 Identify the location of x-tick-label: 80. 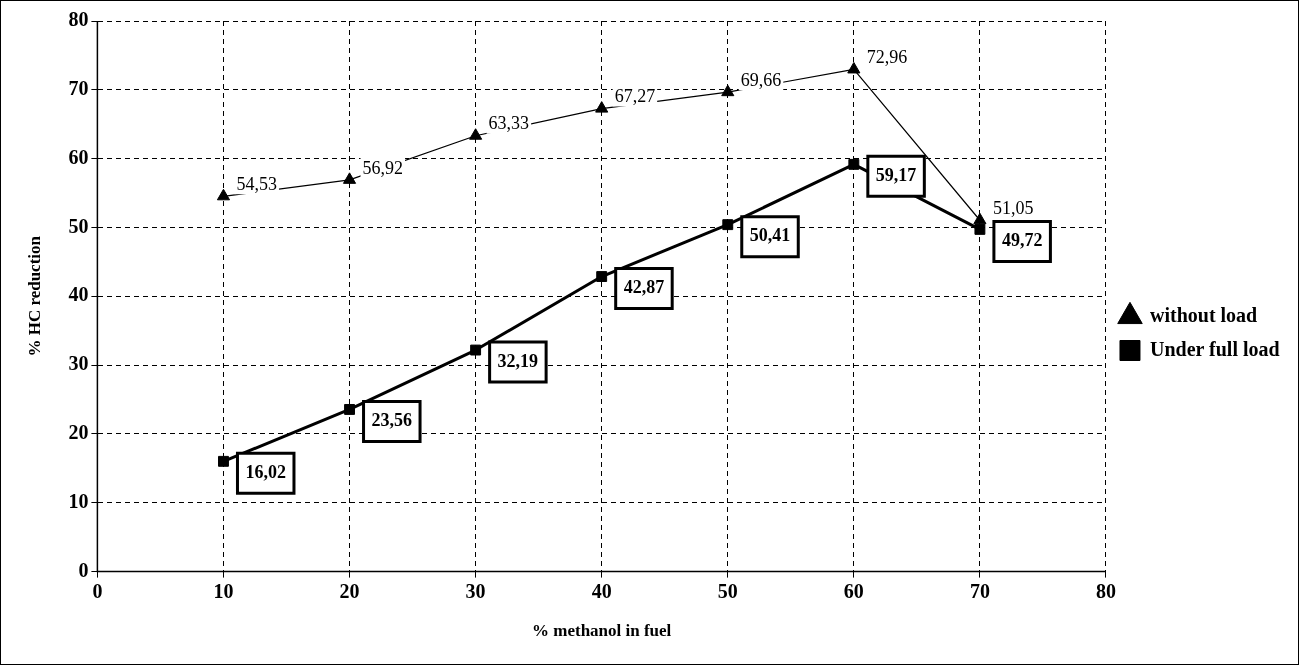
(1105, 590).